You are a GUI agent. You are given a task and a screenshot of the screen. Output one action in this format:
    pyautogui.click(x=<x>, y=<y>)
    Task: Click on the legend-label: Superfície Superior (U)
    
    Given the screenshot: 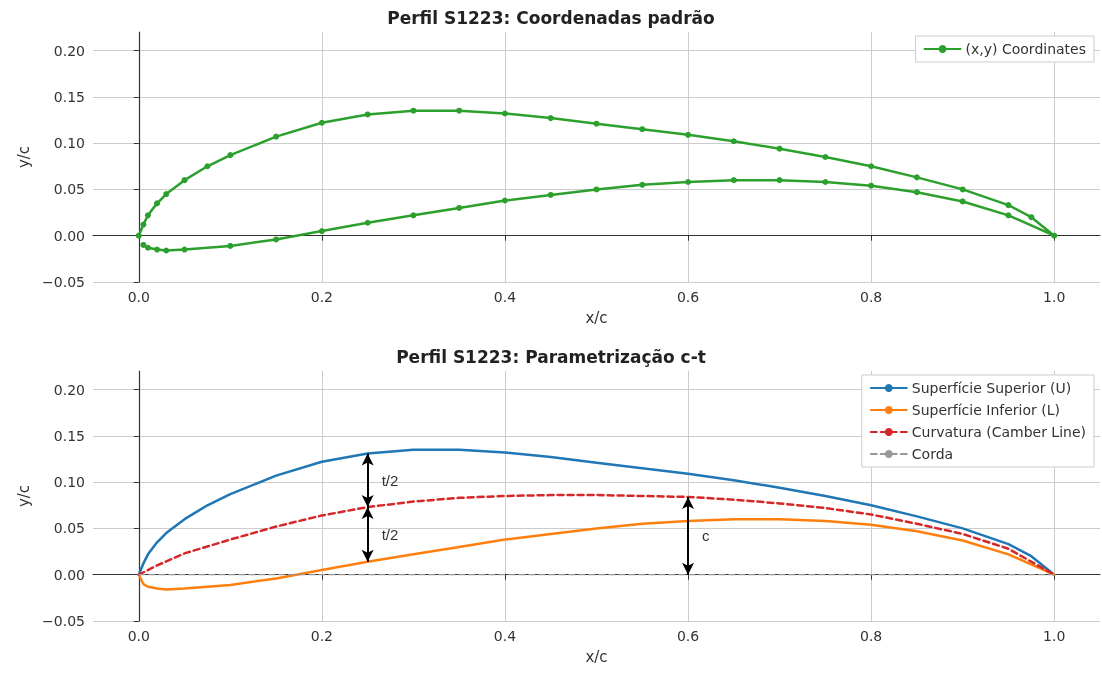 What is the action you would take?
    pyautogui.click(x=991, y=388)
    